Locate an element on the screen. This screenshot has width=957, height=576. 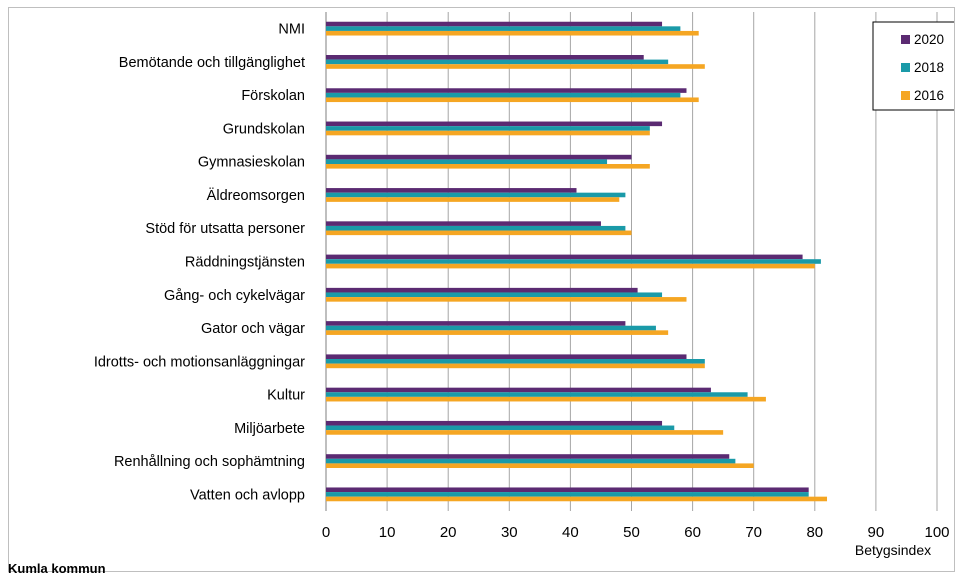
x-tick-labels: 0 10 20 30 40 50 60 70 80 90 100 is located at coordinates (636, 532).